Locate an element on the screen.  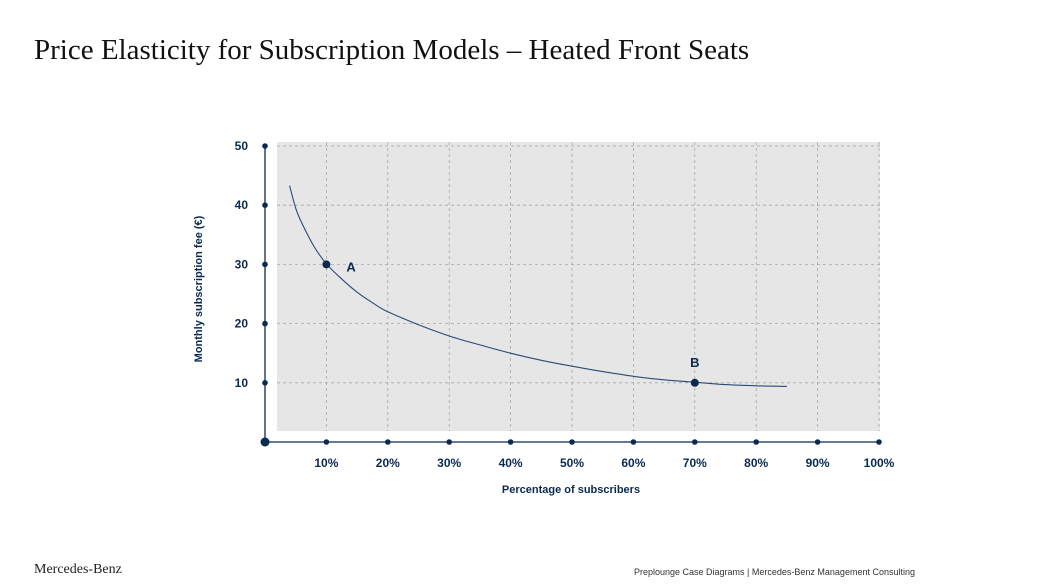
point-label-b: B is located at coordinates (694, 362).